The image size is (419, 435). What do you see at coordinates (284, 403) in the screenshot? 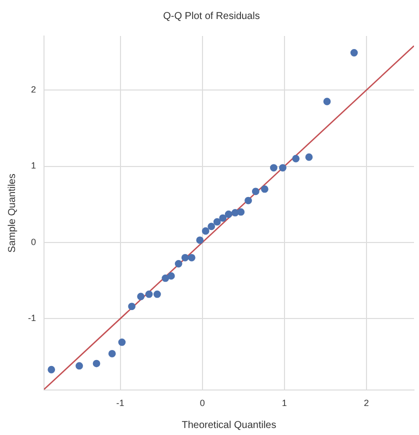
I see `x-tick-label: 1` at bounding box center [284, 403].